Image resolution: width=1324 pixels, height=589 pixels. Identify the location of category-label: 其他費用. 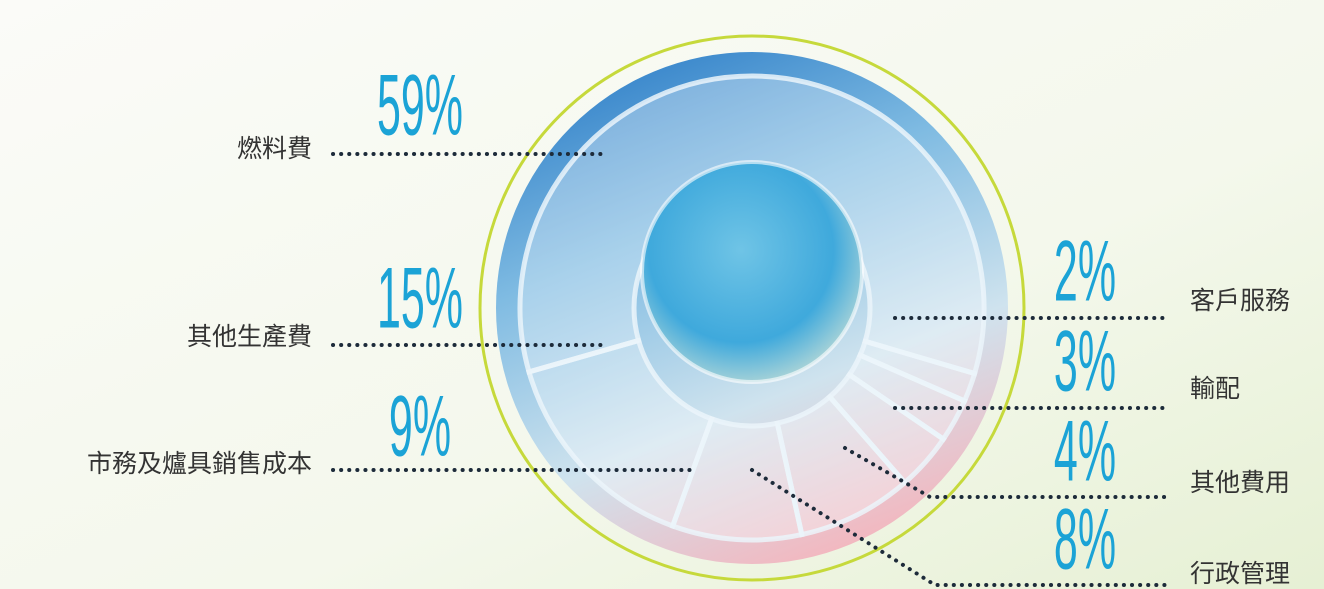
(1240, 482).